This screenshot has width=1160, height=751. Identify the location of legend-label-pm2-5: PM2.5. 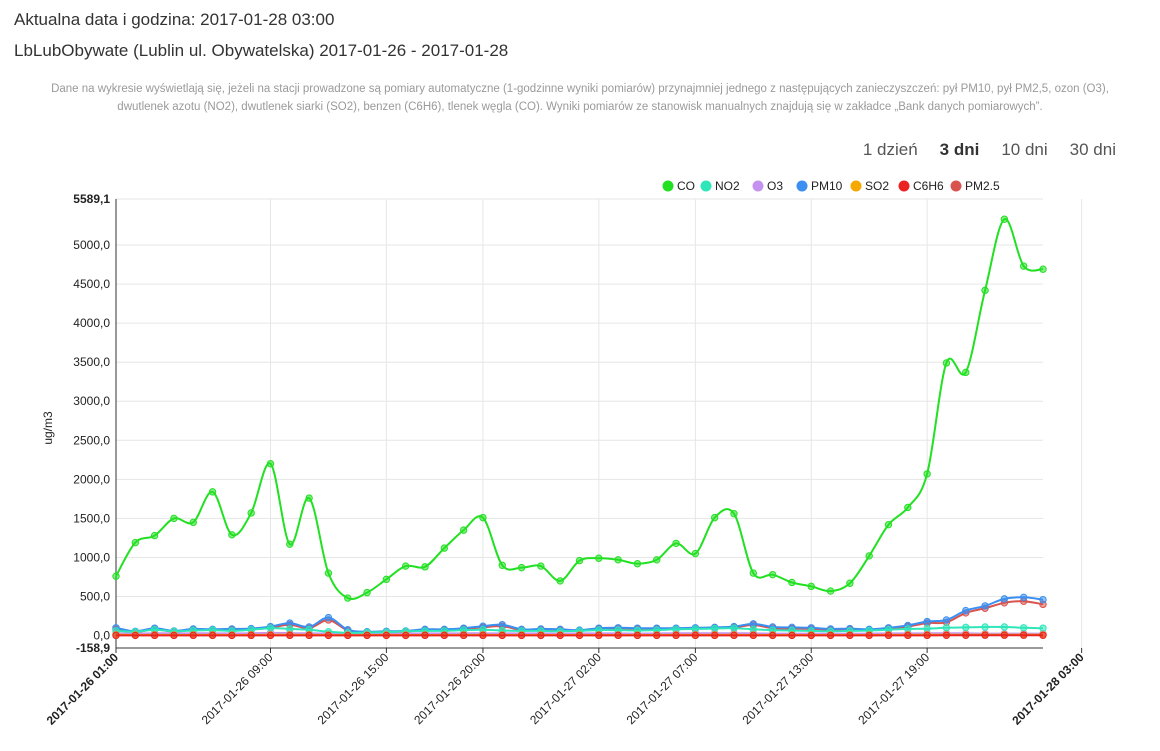
(982, 186).